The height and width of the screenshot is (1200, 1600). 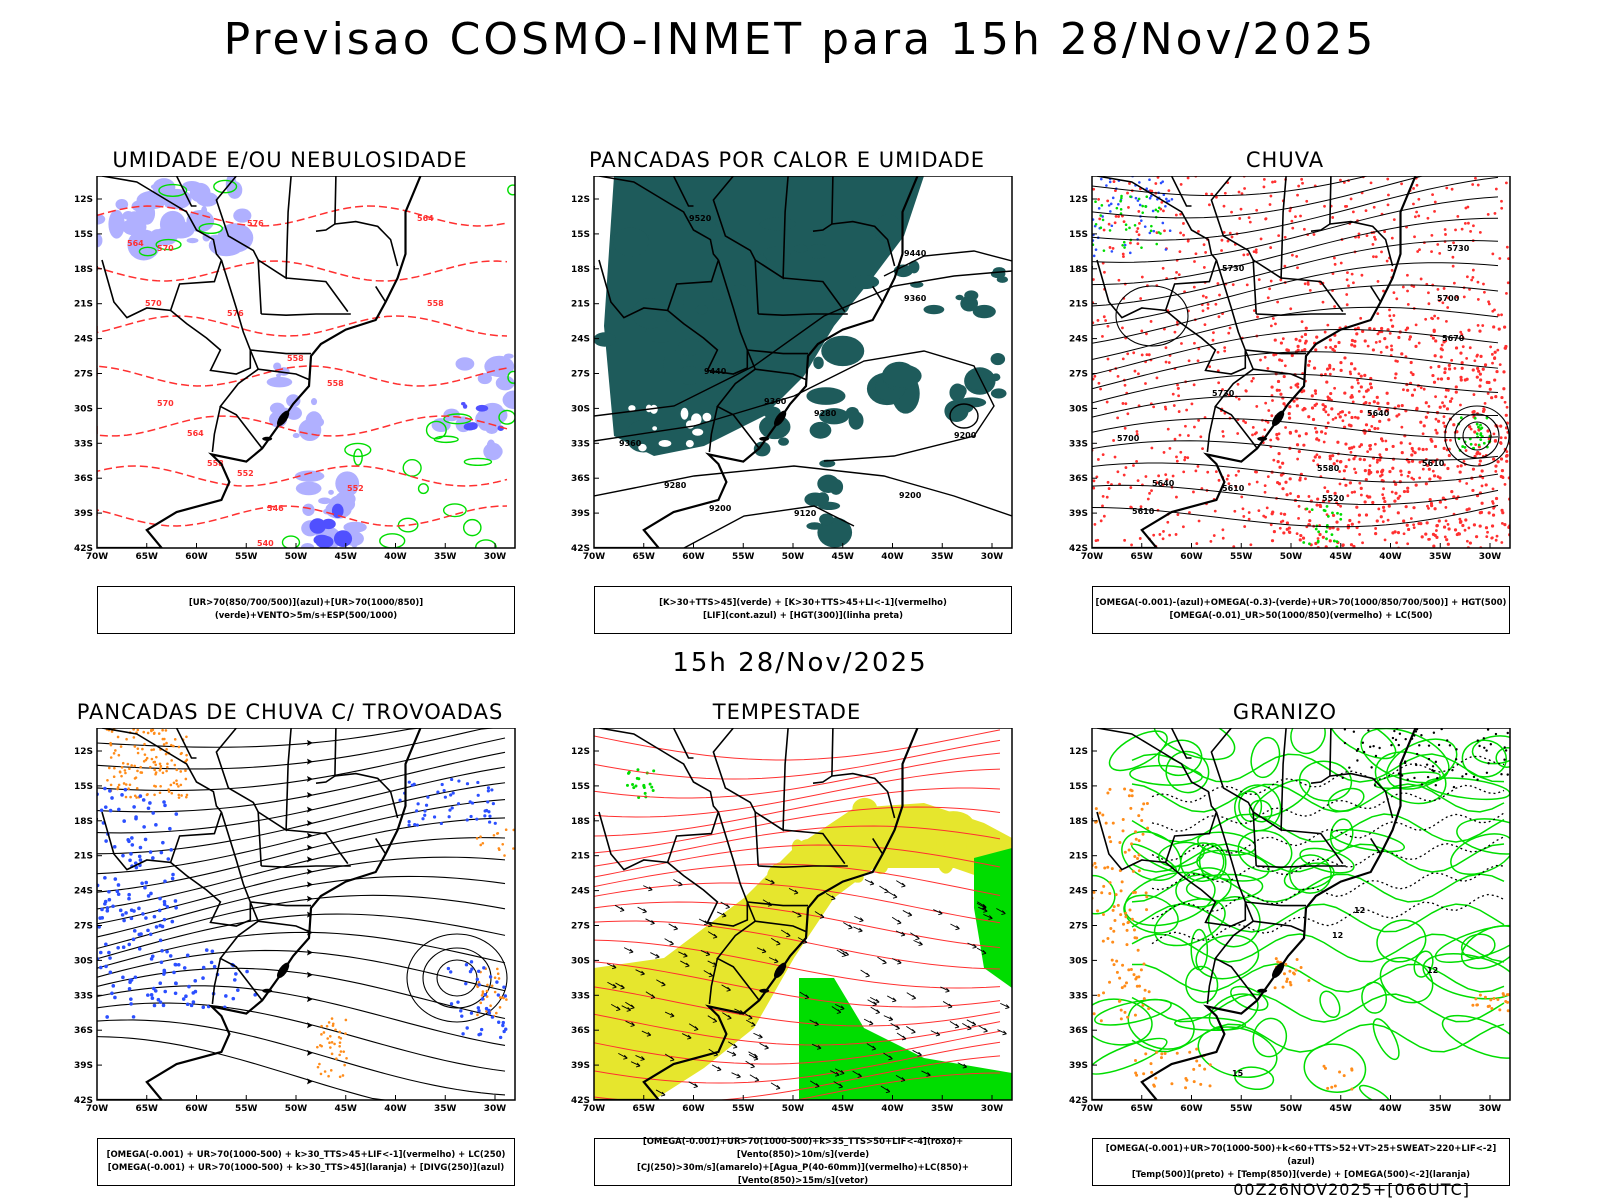 I want to click on humidity-area, so click(x=309, y=476).